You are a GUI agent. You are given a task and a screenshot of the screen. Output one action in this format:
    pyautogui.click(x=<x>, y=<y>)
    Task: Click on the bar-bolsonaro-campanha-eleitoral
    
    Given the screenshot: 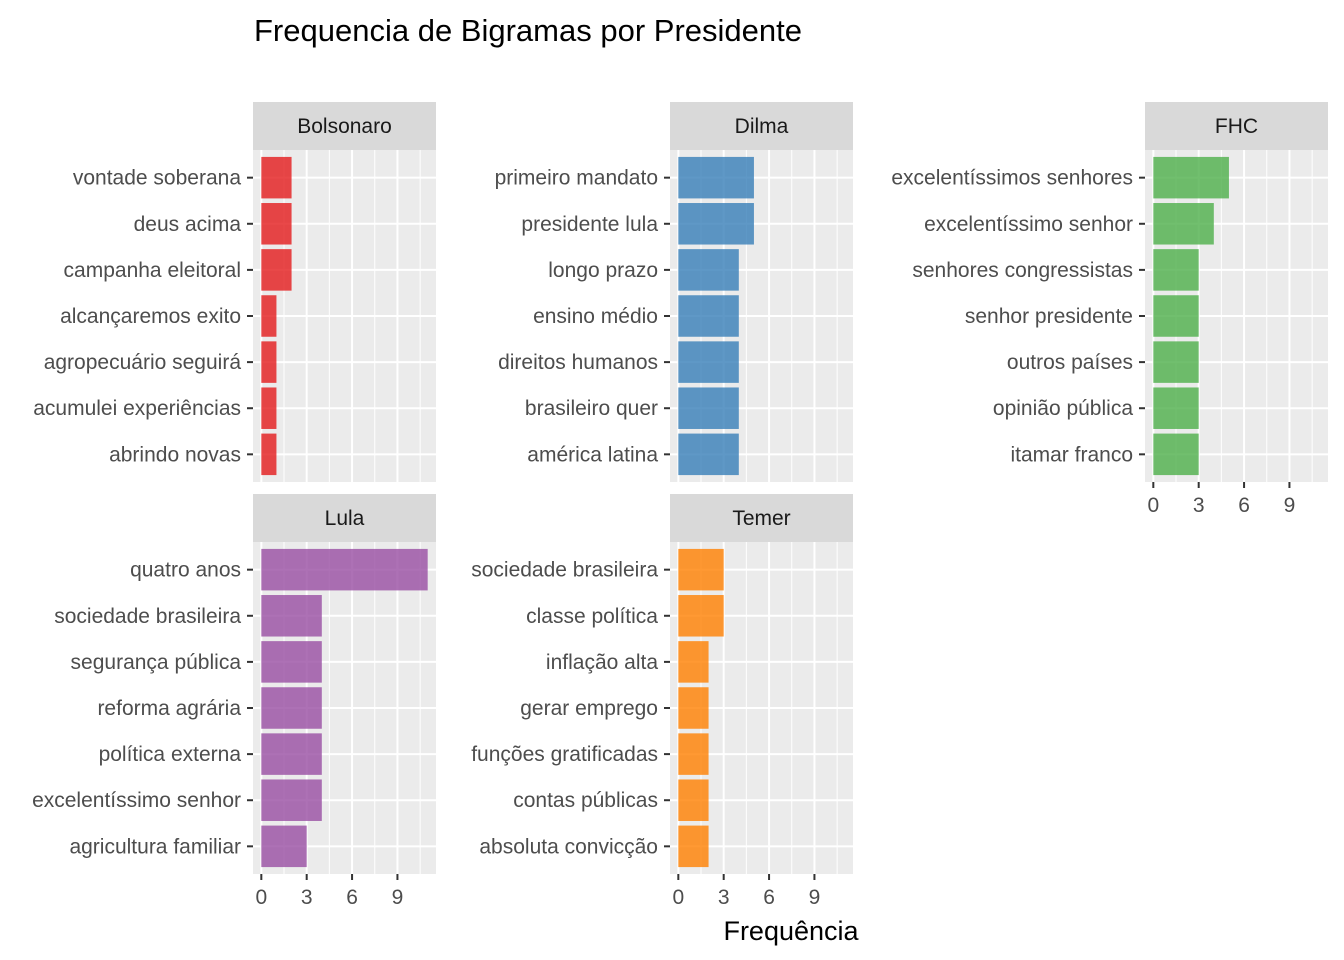 What is the action you would take?
    pyautogui.click(x=276, y=270)
    